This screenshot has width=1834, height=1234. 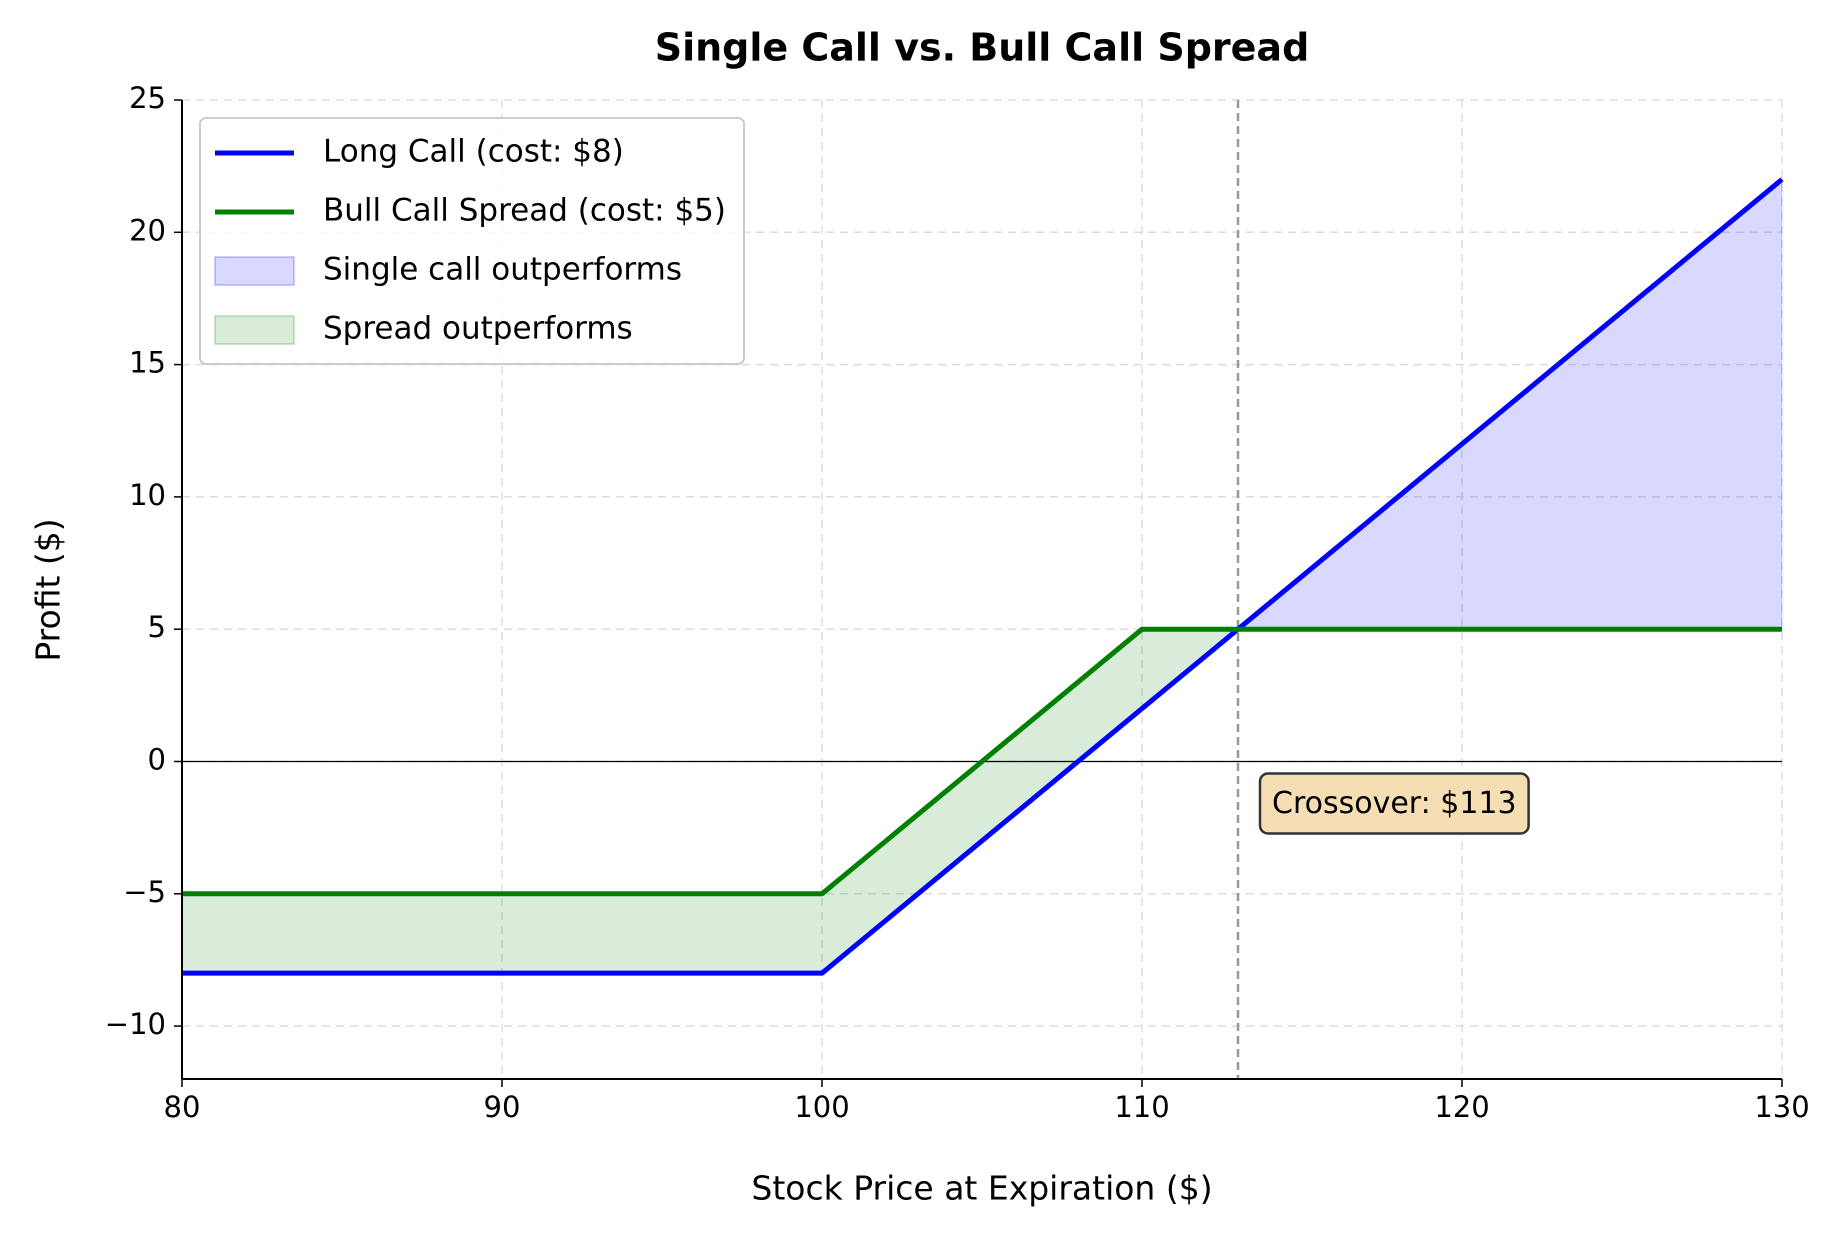 What do you see at coordinates (157, 627) in the screenshot?
I see `y-tick-label: 5` at bounding box center [157, 627].